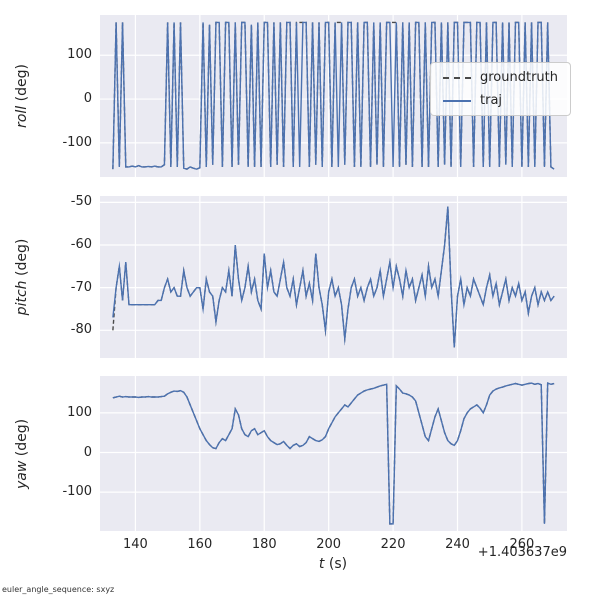 This screenshot has width=600, height=600. Describe the element at coordinates (522, 544) in the screenshot. I see `x-tick-label: 260` at that location.